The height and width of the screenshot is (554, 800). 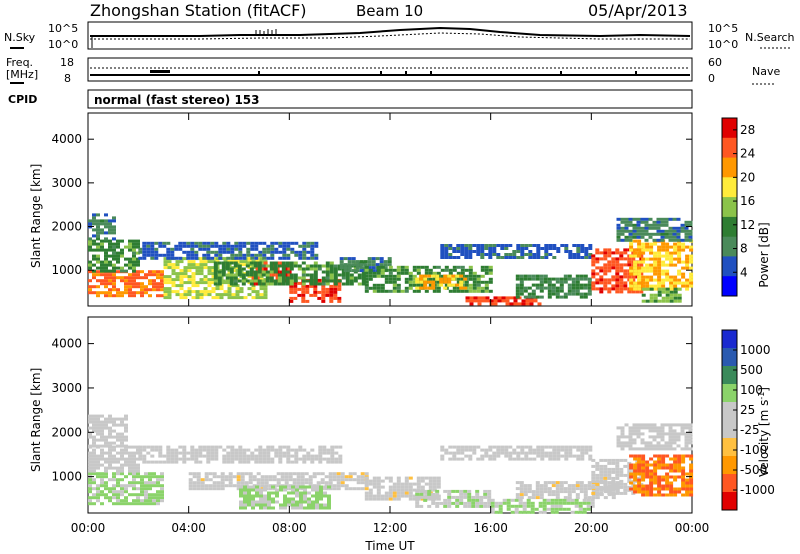 What do you see at coordinates (744, 272) in the screenshot?
I see `power-colorbar-tick-label: 4` at bounding box center [744, 272].